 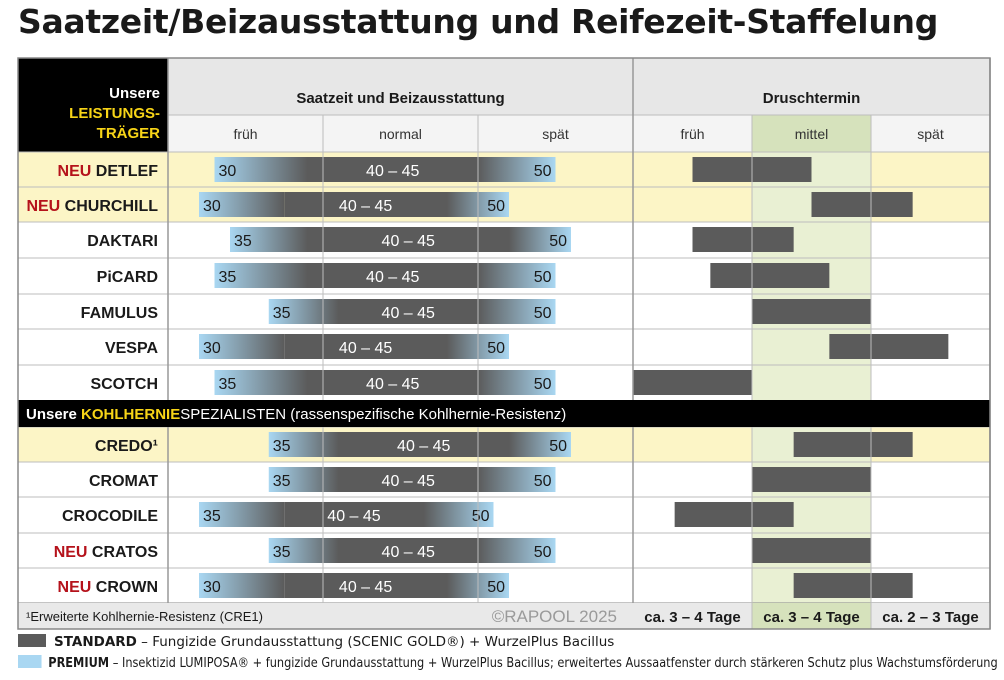 What do you see at coordinates (112, 206) in the screenshot?
I see `variety-name-text: CHURCHILL` at bounding box center [112, 206].